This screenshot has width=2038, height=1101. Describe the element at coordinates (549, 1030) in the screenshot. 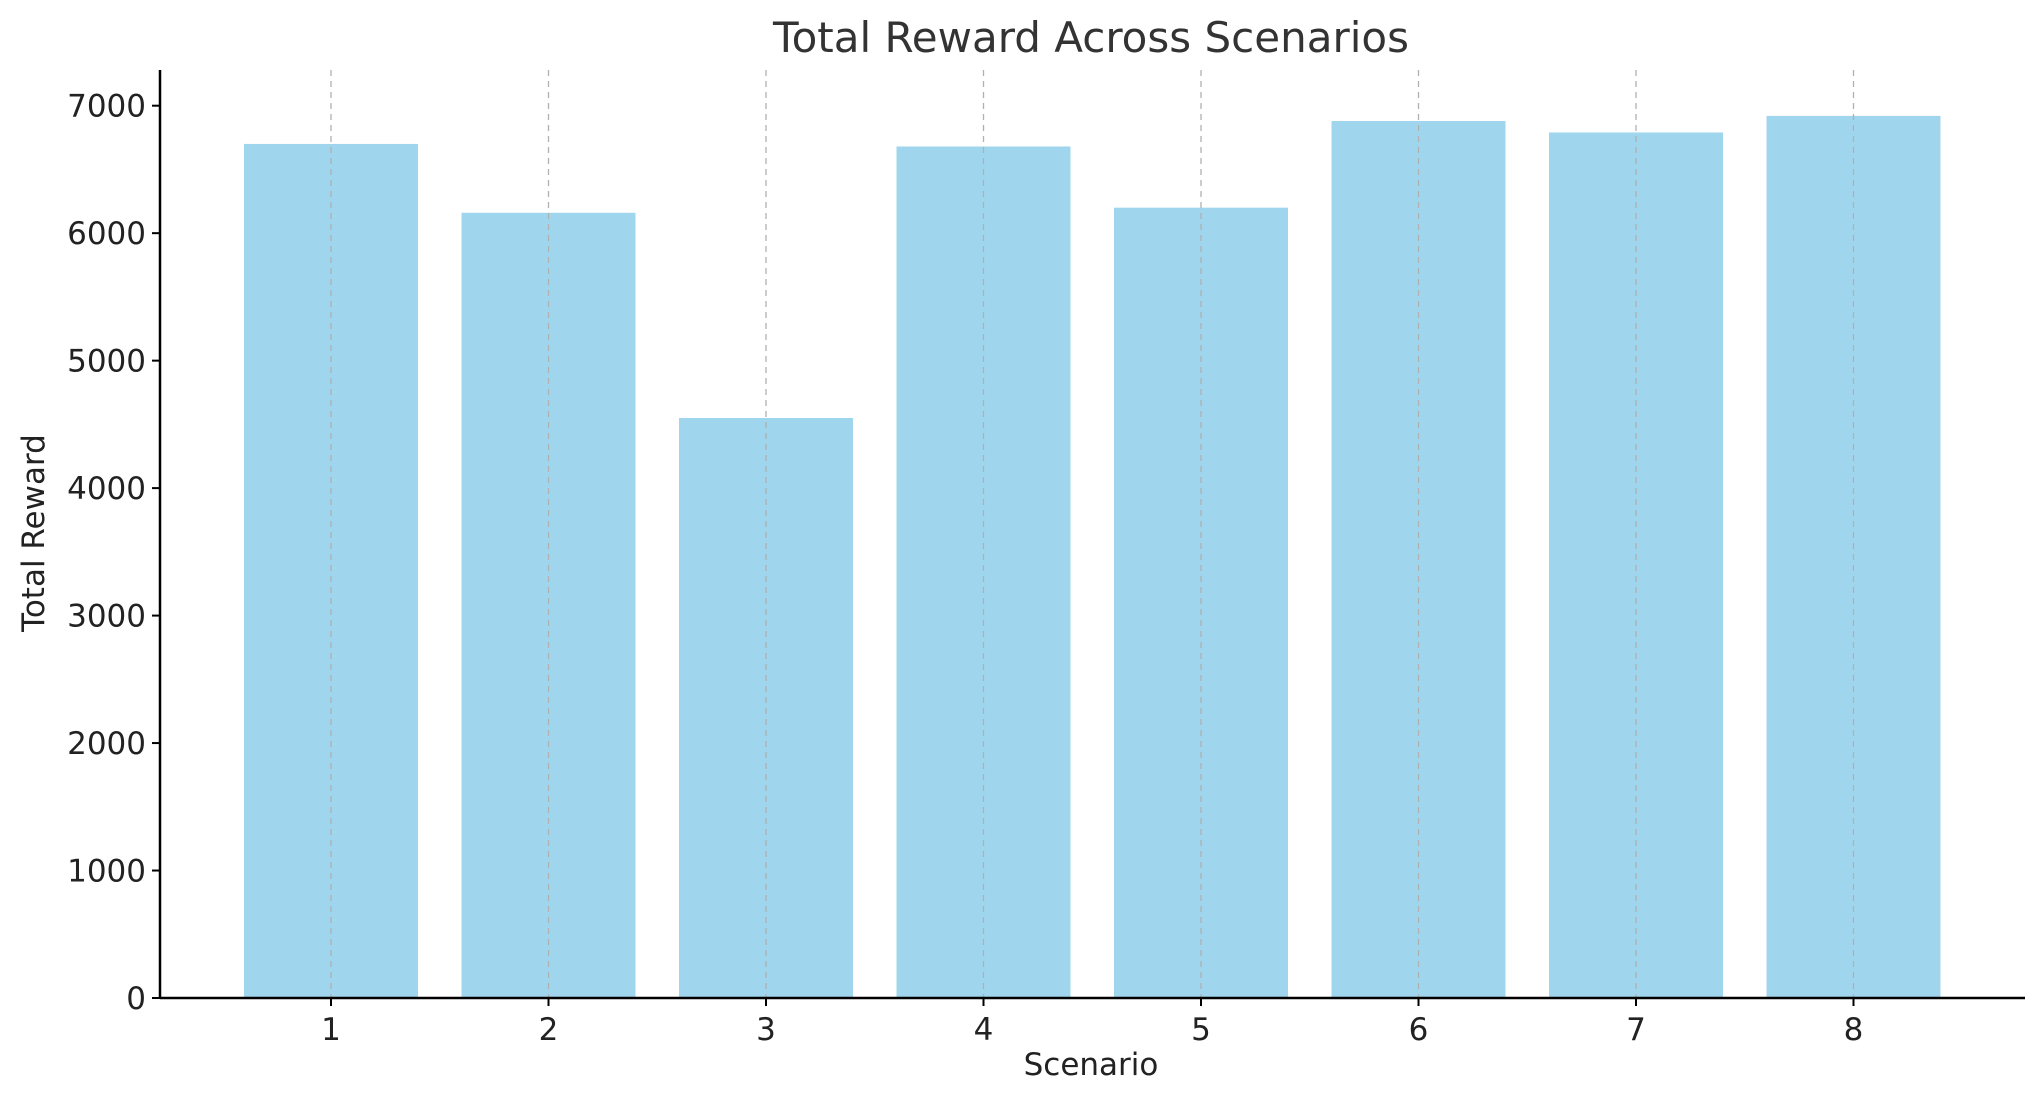

I see `x-tick-label-2: 2` at that location.